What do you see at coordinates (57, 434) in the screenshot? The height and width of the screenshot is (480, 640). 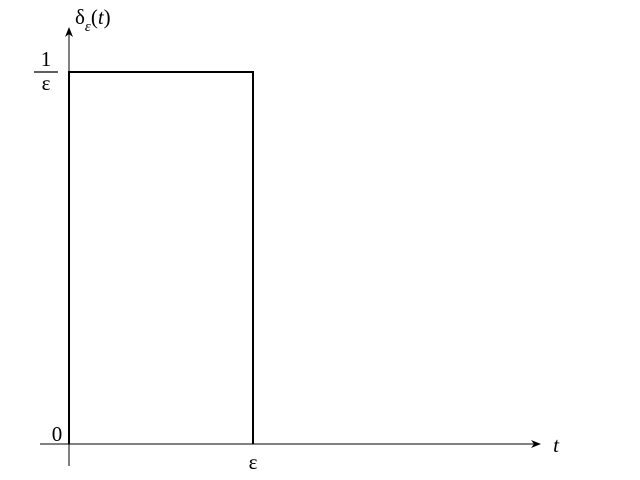 I see `origin-label: 0` at bounding box center [57, 434].